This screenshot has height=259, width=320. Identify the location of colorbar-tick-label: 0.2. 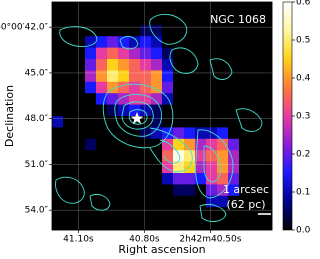
(303, 155).